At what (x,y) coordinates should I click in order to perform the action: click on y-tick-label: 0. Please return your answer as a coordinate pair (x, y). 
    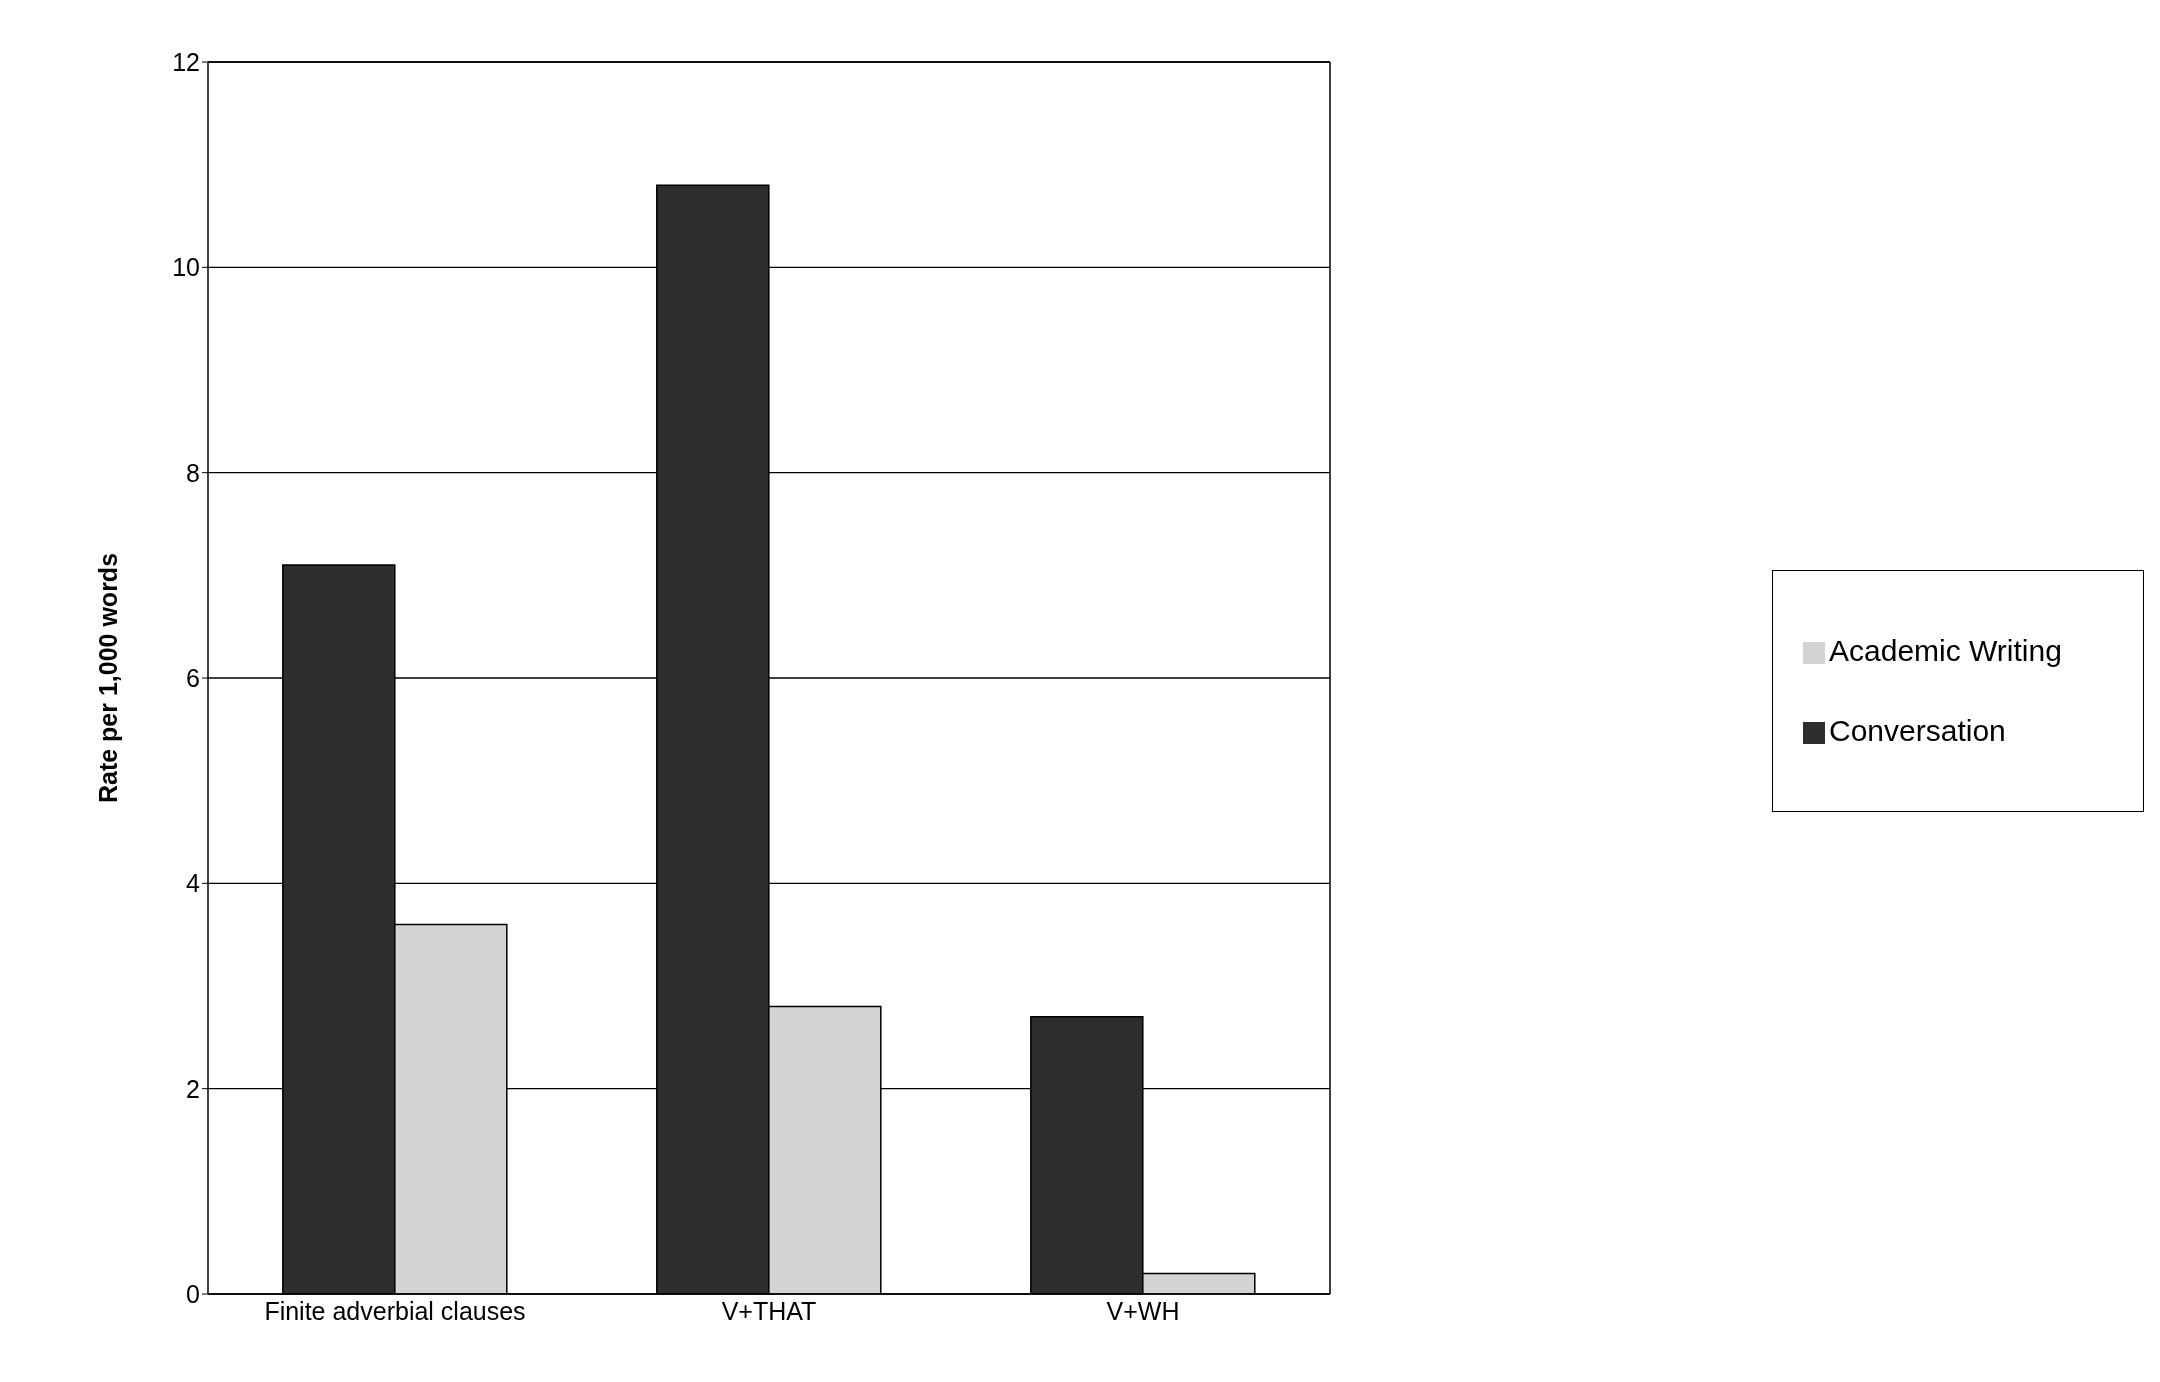
    Looking at the image, I should click on (193, 1293).